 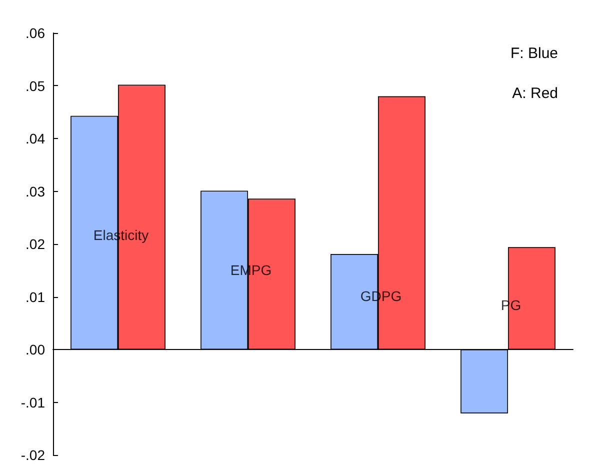 What do you see at coordinates (36, 86) in the screenshot?
I see `y-tick-label: .05` at bounding box center [36, 86].